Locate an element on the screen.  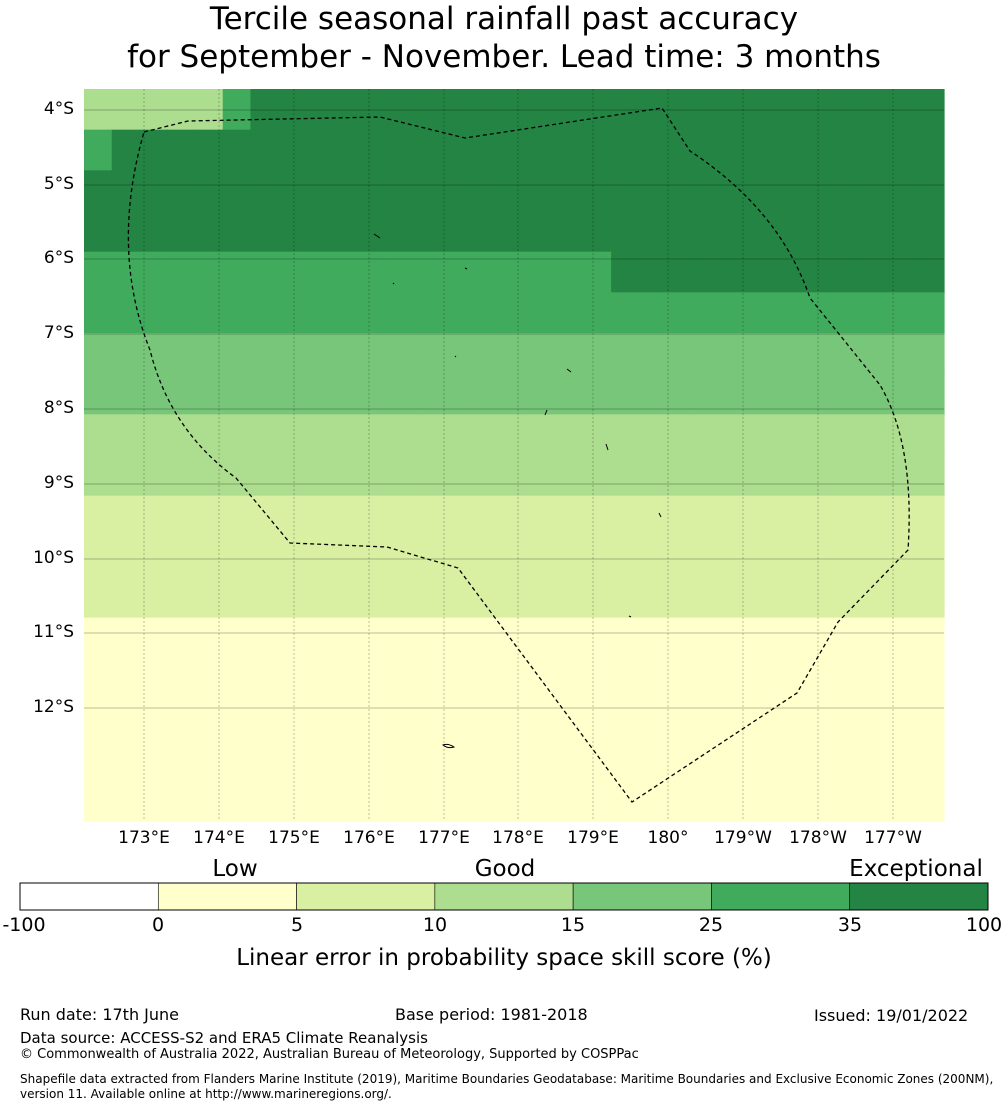
colorbar-tick-label: 0 is located at coordinates (158, 925).